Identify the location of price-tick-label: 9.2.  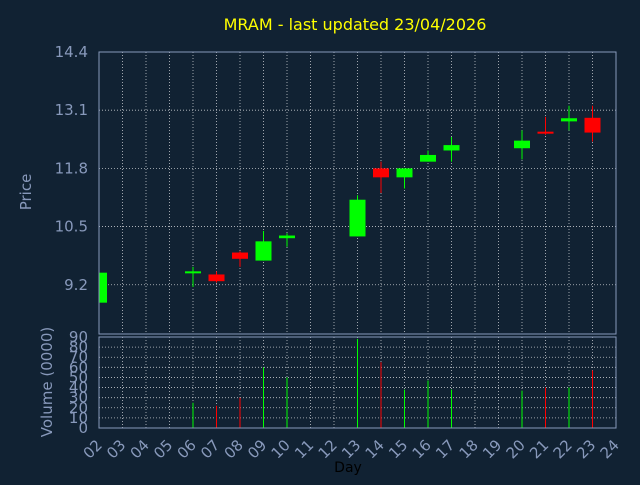
(76, 285).